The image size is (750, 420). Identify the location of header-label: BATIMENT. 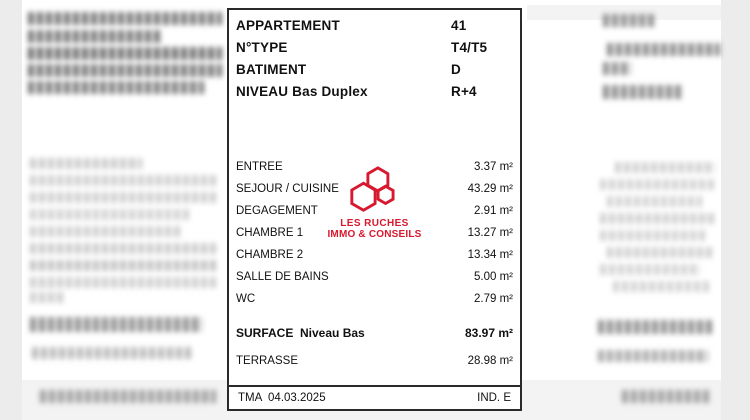
(271, 69).